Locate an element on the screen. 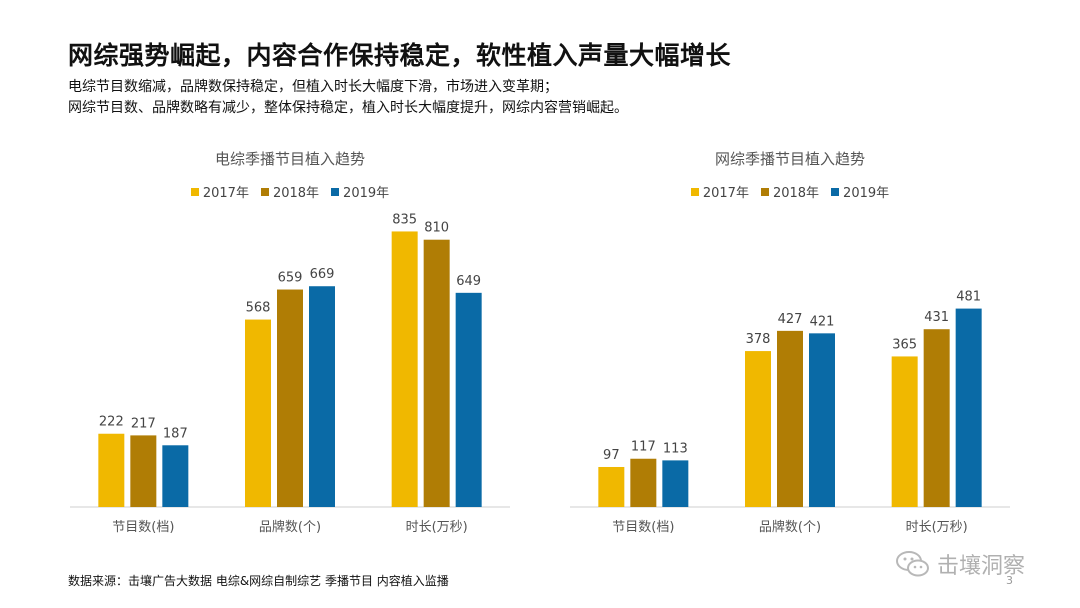 Image resolution: width=1080 pixels, height=608 pixels. watermark-text: 击壤洞察 is located at coordinates (981, 566).